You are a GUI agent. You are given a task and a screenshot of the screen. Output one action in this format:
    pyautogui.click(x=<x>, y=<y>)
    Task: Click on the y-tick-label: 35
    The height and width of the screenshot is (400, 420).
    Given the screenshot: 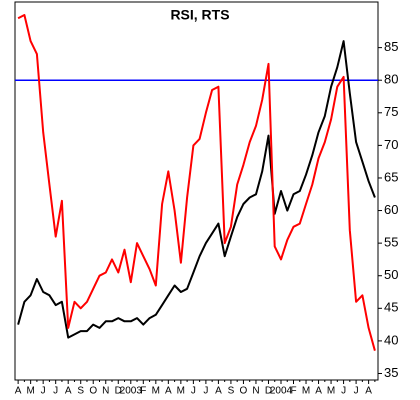 What is the action you would take?
    pyautogui.click(x=391, y=372)
    